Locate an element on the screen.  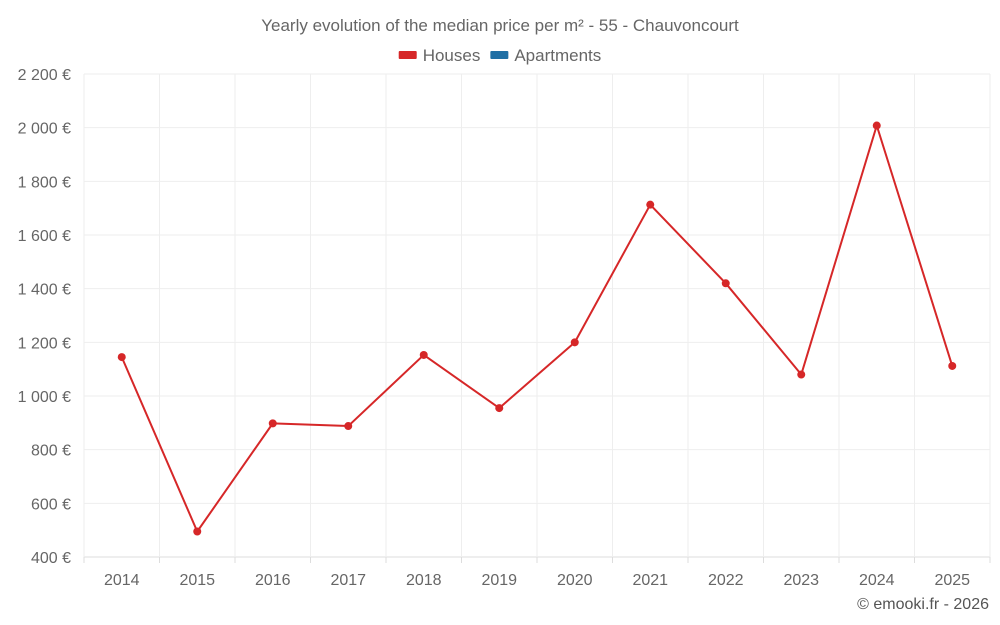
y-tick-label: 1 600 € is located at coordinates (44, 236).